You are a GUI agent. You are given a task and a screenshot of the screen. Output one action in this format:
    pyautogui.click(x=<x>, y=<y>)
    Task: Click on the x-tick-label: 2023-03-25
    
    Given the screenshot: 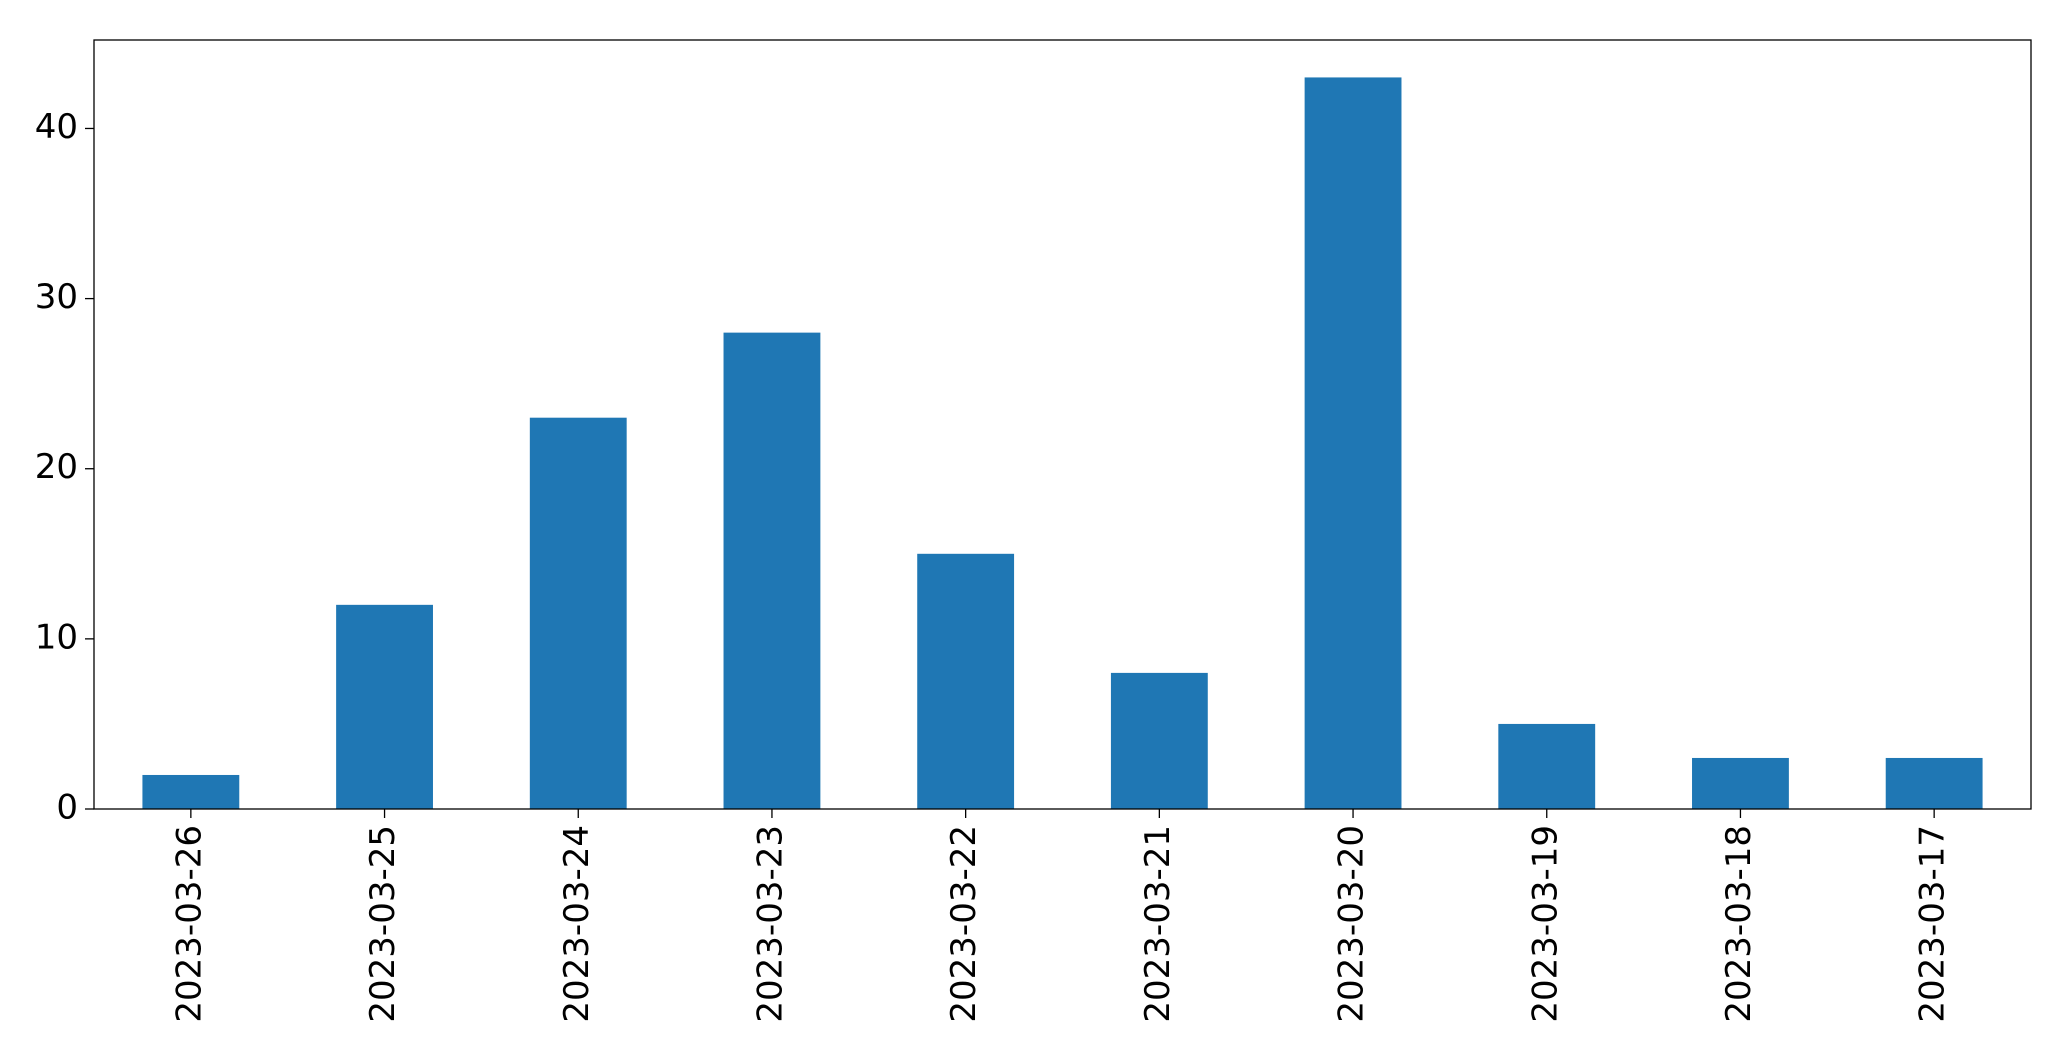 What is the action you would take?
    pyautogui.click(x=383, y=924)
    